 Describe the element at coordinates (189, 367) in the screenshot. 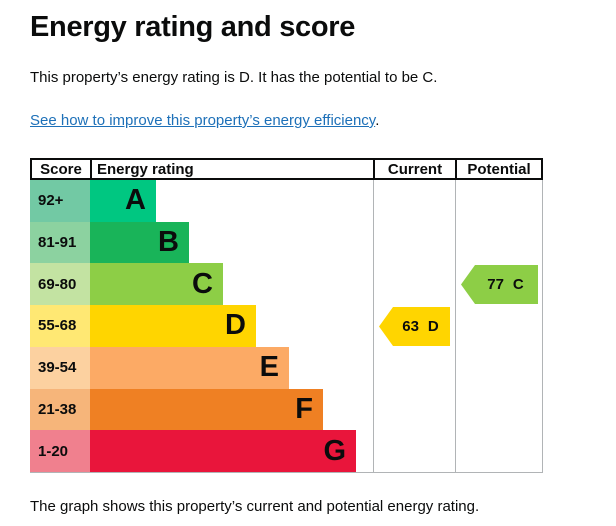

I see `band-bar-e: E` at that location.